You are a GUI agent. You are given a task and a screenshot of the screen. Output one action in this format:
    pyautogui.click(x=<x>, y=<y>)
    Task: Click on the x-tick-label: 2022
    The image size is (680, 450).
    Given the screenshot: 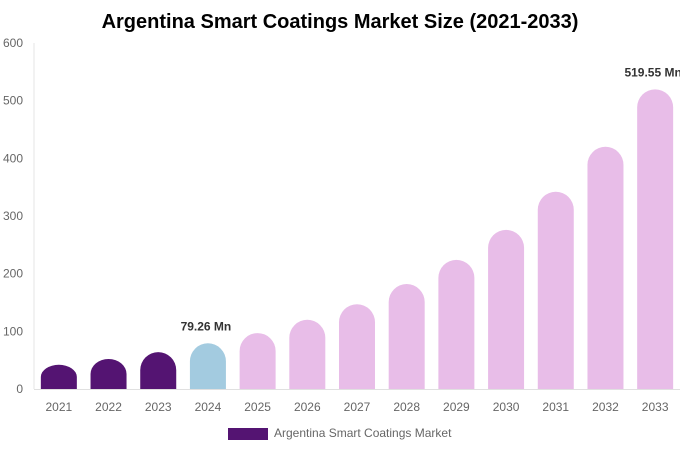 What is the action you would take?
    pyautogui.click(x=108, y=407)
    